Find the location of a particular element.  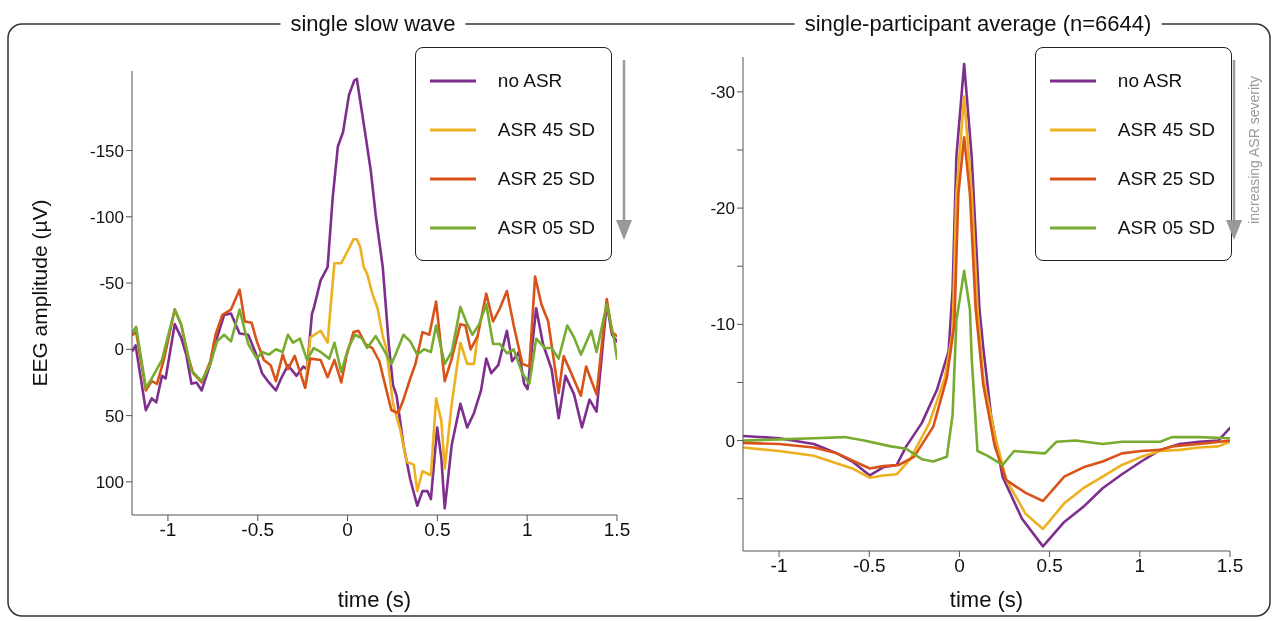

y-tick-label: 50 is located at coordinates (114, 416).